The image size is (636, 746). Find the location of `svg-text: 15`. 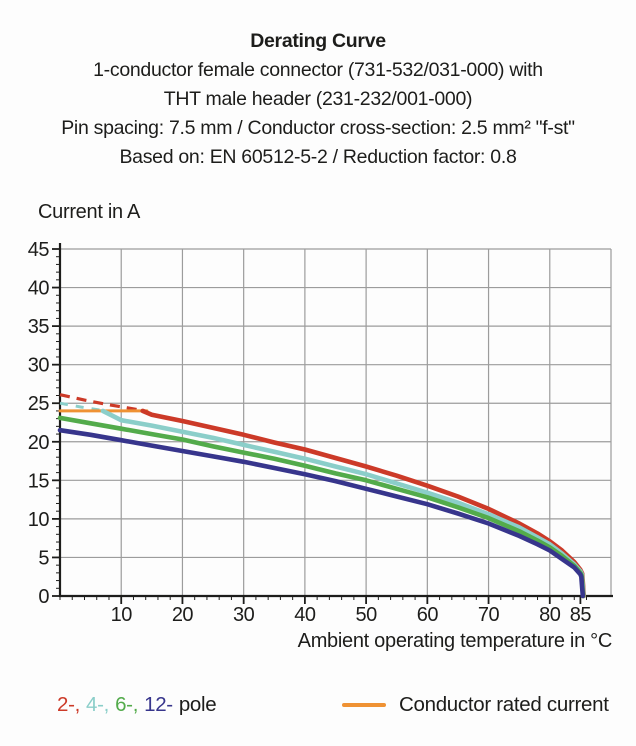

svg-text: 15 is located at coordinates (39, 481).